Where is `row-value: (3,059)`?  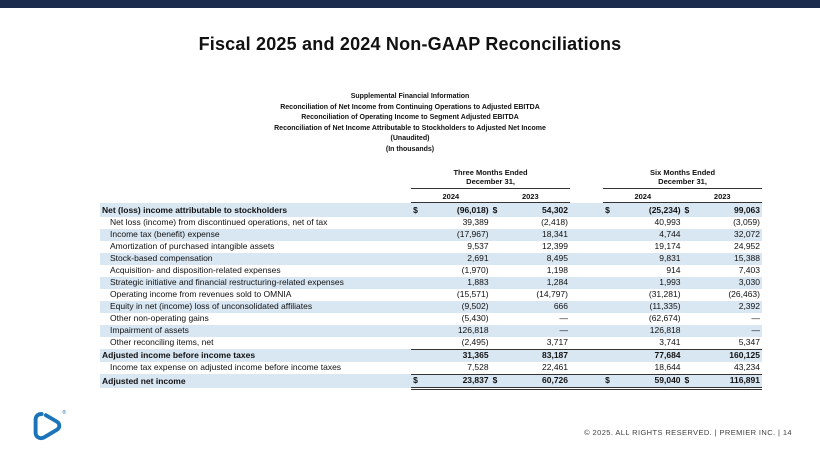
row-value: (3,059) is located at coordinates (722, 223).